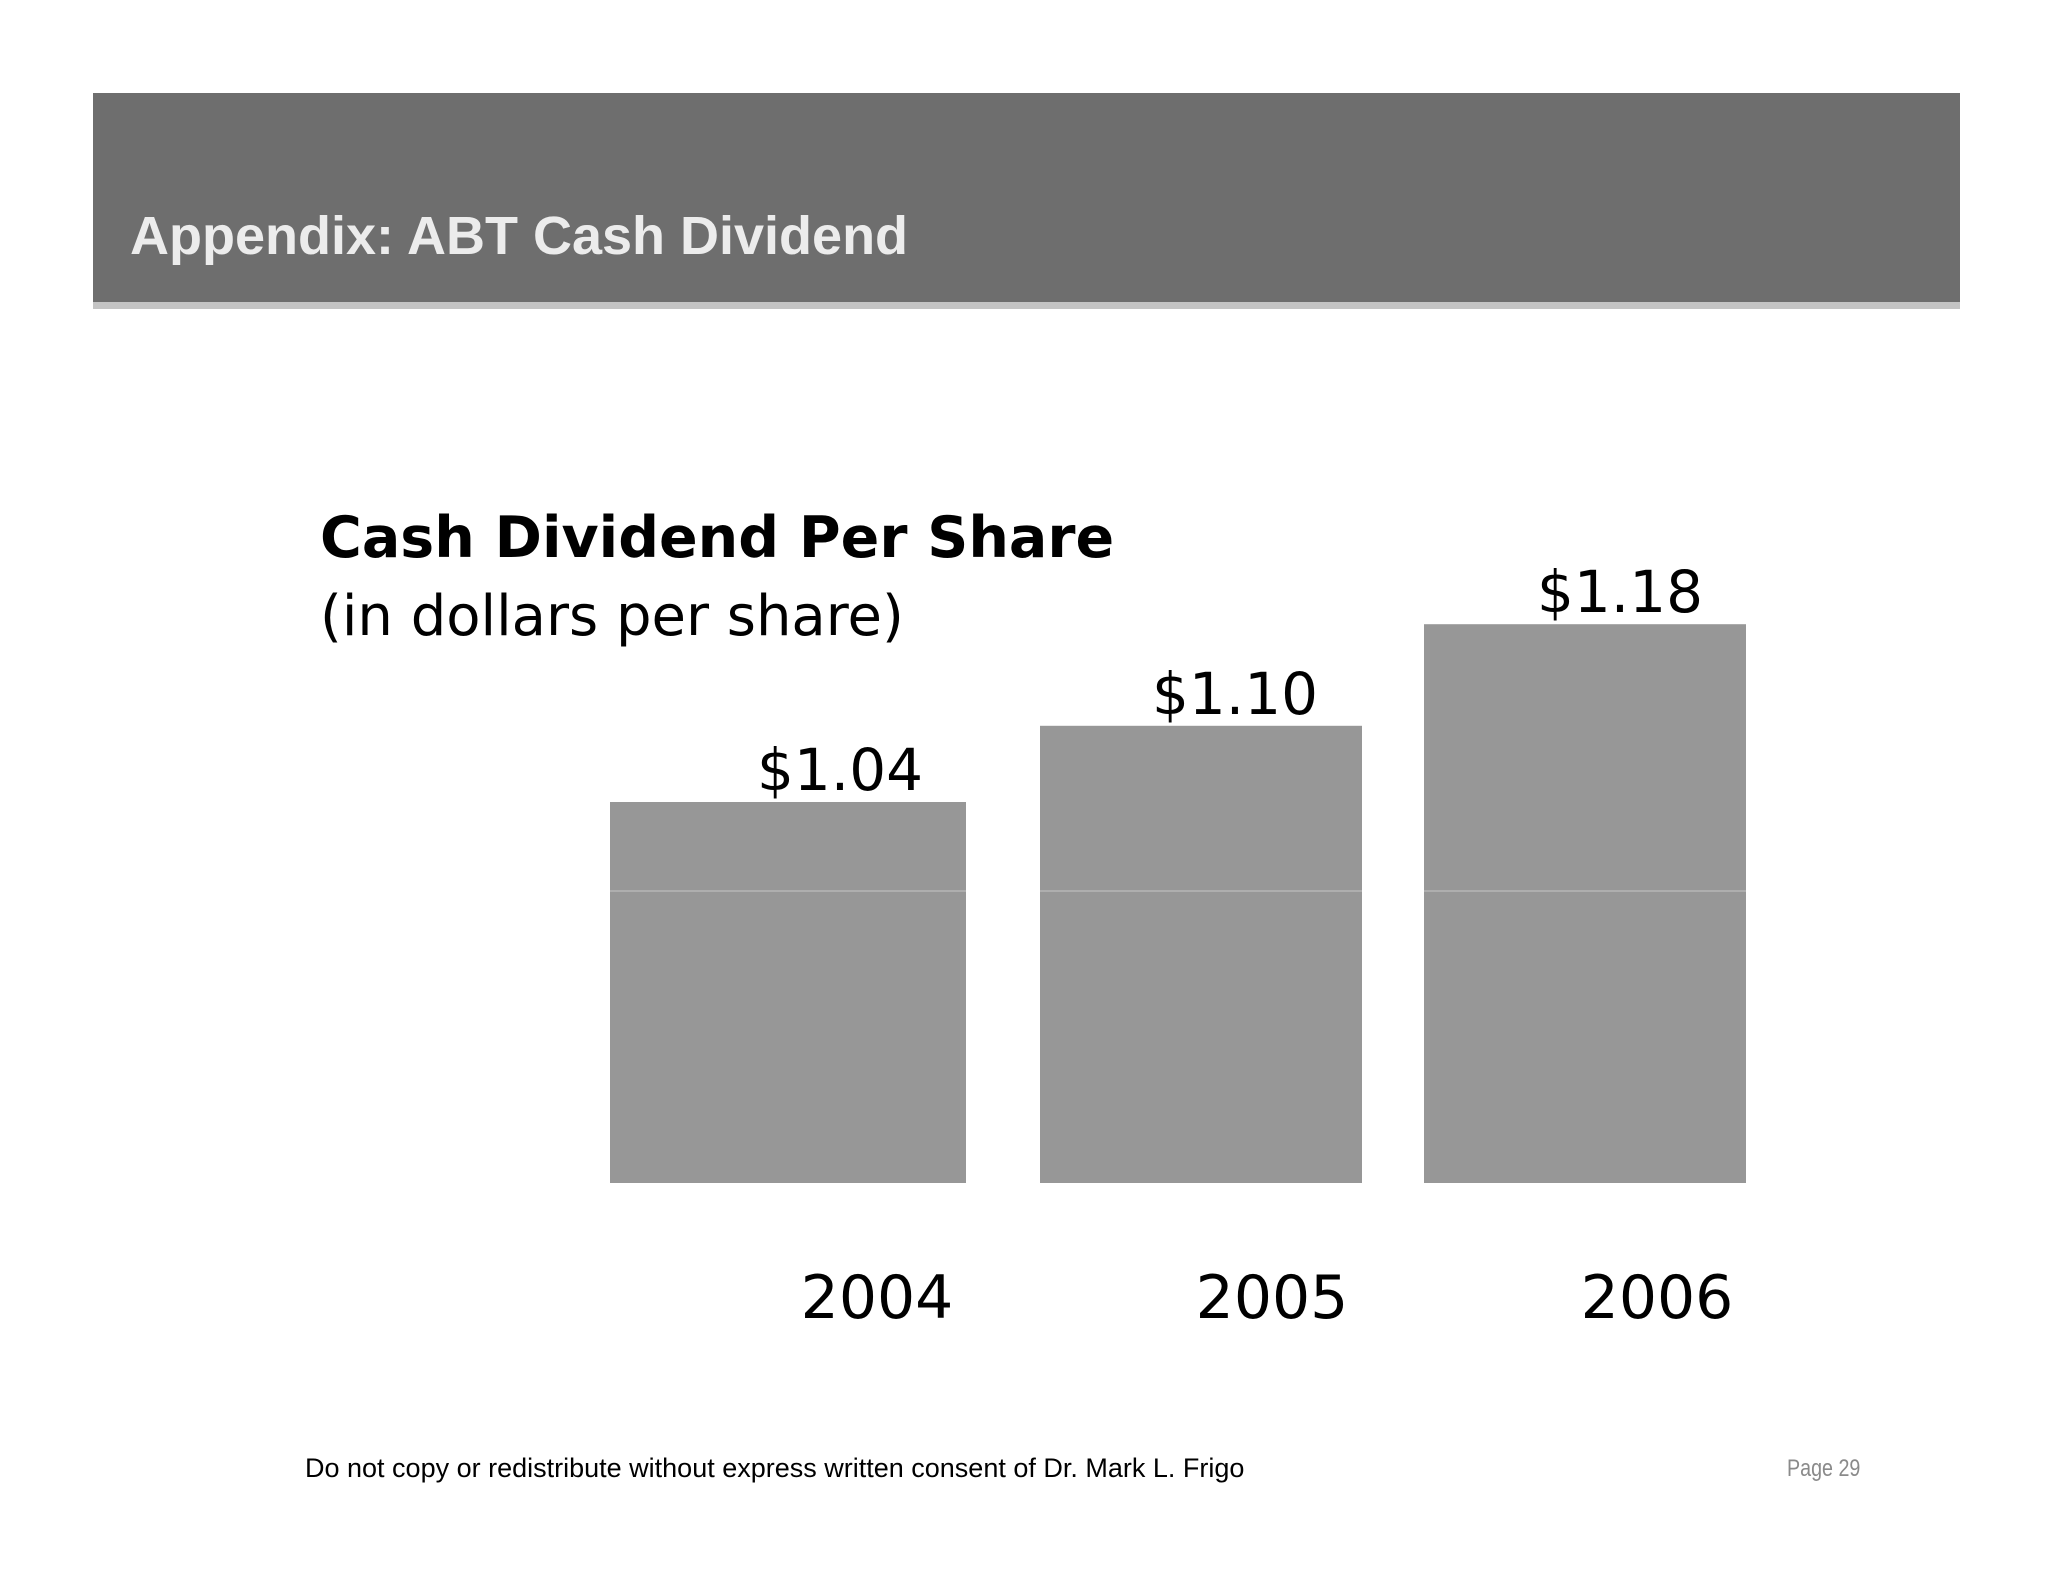 This screenshot has width=2048, height=1582. What do you see at coordinates (1620, 592) in the screenshot?
I see `bar-value-label: $1.18` at bounding box center [1620, 592].